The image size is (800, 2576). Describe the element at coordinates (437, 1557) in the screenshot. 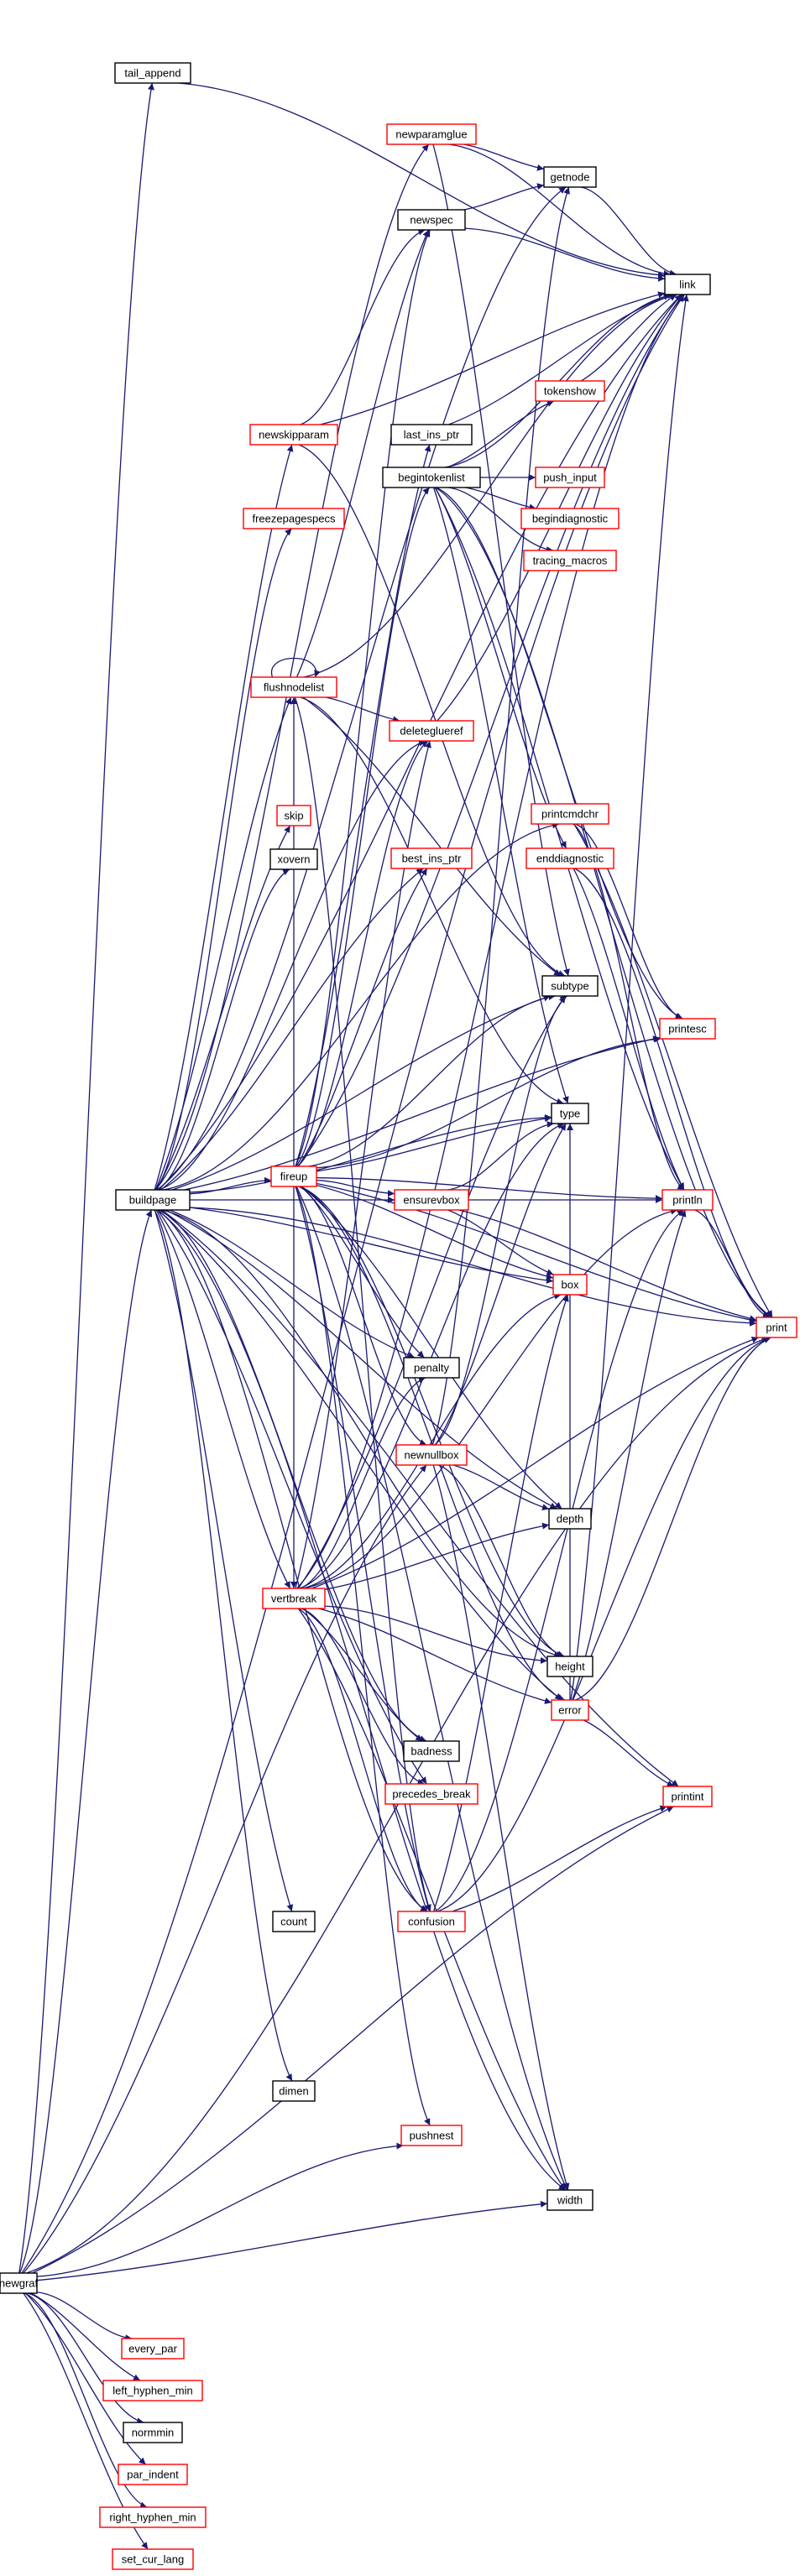

I see `edge-vertbreak-to-depth` at that location.